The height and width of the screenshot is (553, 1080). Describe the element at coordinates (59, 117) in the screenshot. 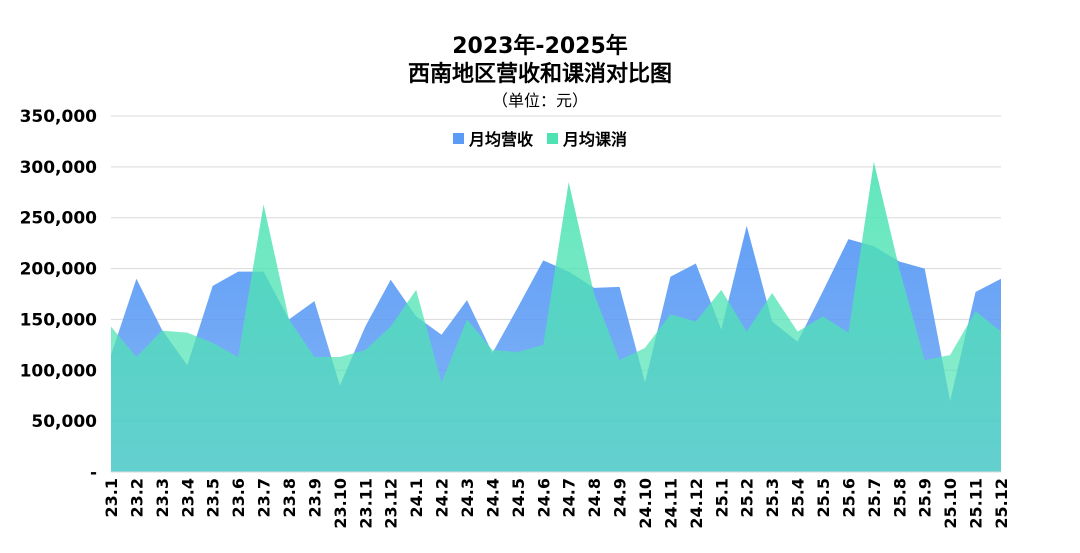

I see `y-tick-label: 350,000` at that location.